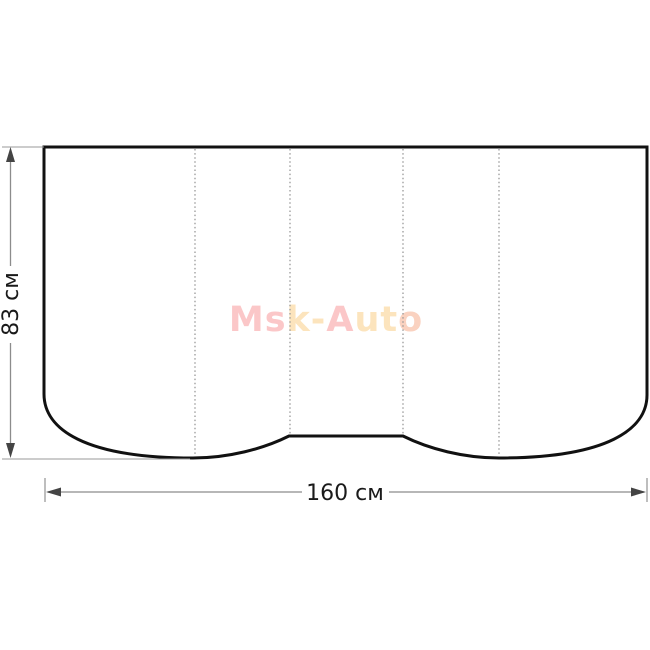  I want to click on watermark-part: Ms, so click(258, 320).